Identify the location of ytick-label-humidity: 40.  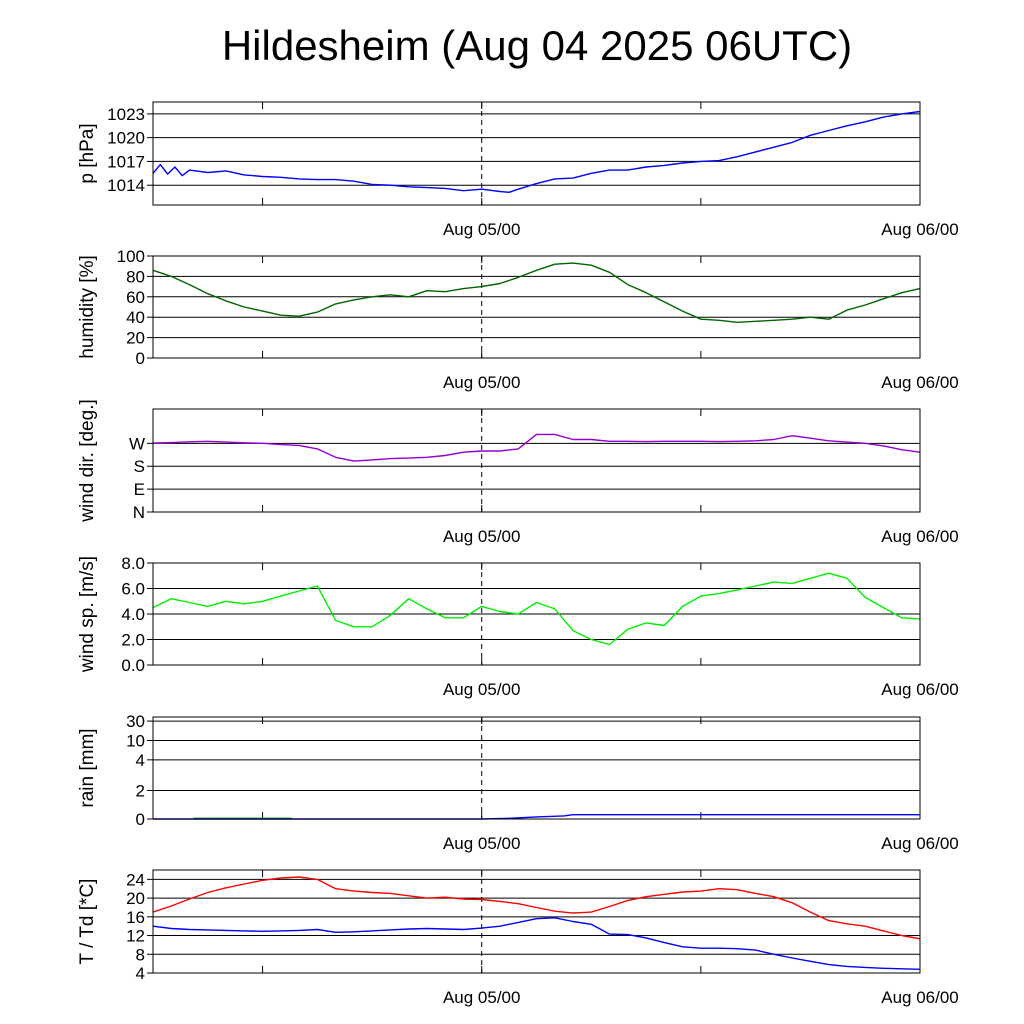
(135, 317).